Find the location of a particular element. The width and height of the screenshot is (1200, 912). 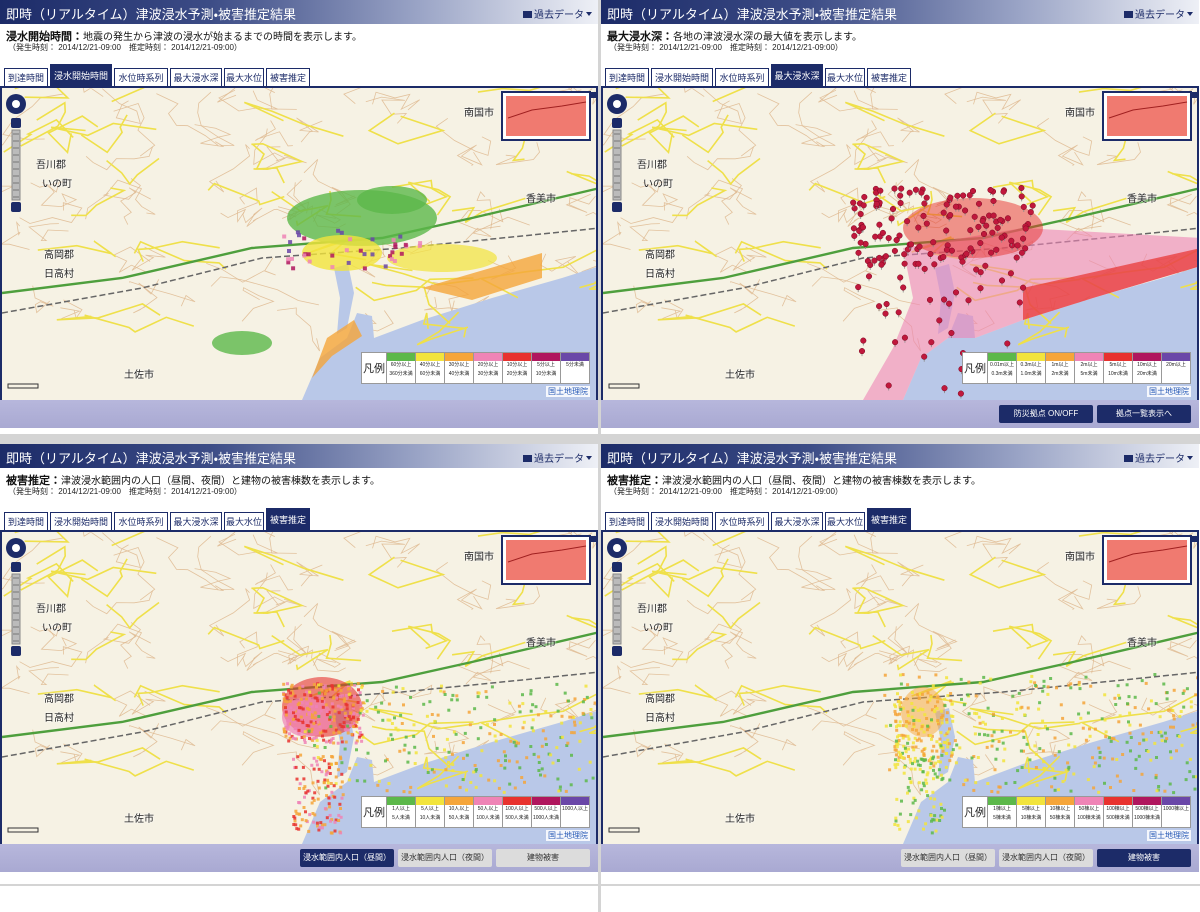

legend-item: 0.01m以上 0.3m未満 is located at coordinates (1001, 368).